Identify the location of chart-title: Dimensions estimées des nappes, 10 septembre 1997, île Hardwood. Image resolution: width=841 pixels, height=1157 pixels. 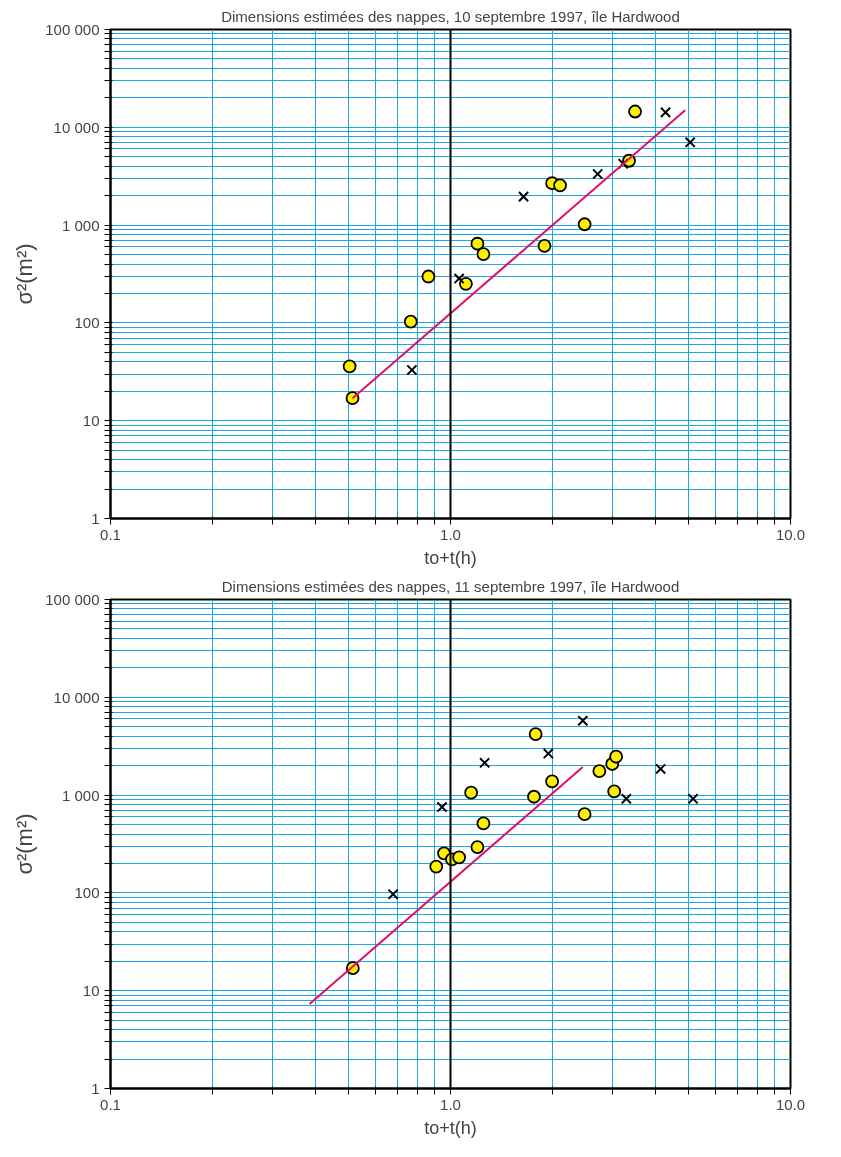
(450, 16).